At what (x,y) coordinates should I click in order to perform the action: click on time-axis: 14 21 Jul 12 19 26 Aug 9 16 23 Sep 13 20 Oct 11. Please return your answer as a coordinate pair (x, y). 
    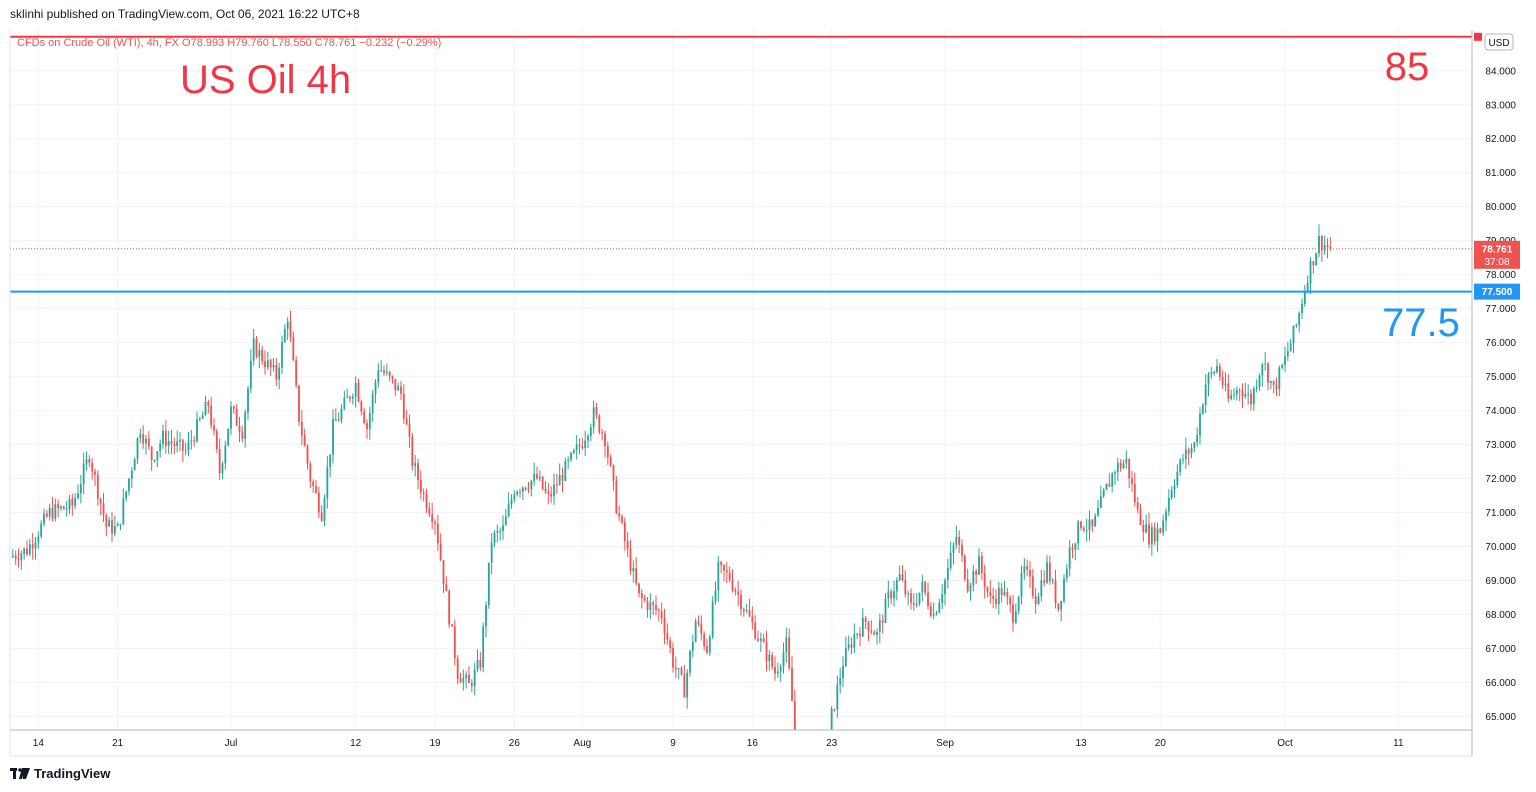
    Looking at the image, I should click on (718, 743).